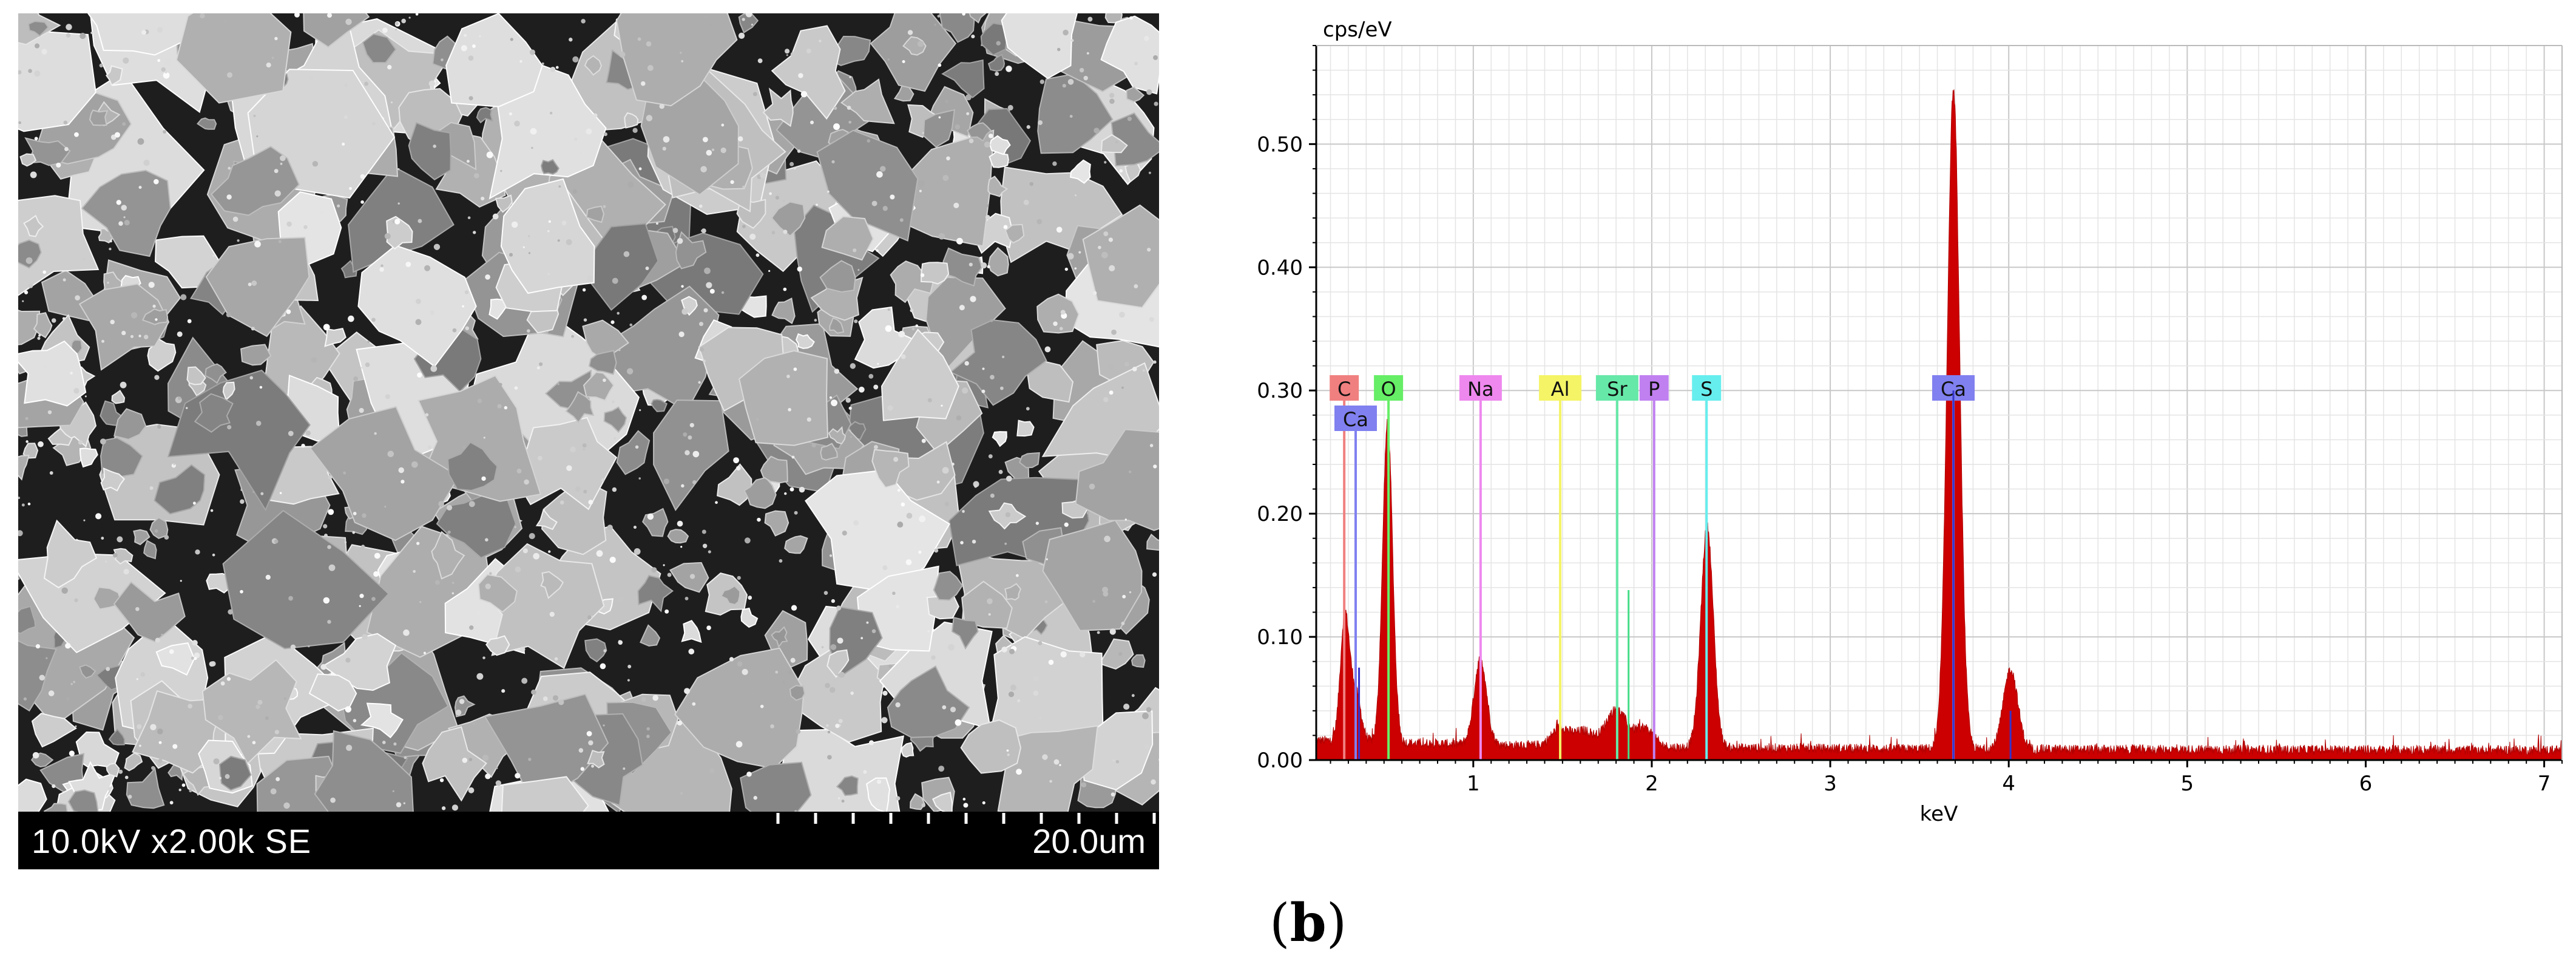 The image size is (2576, 961). I want to click on element-label-box, so click(1389, 388).